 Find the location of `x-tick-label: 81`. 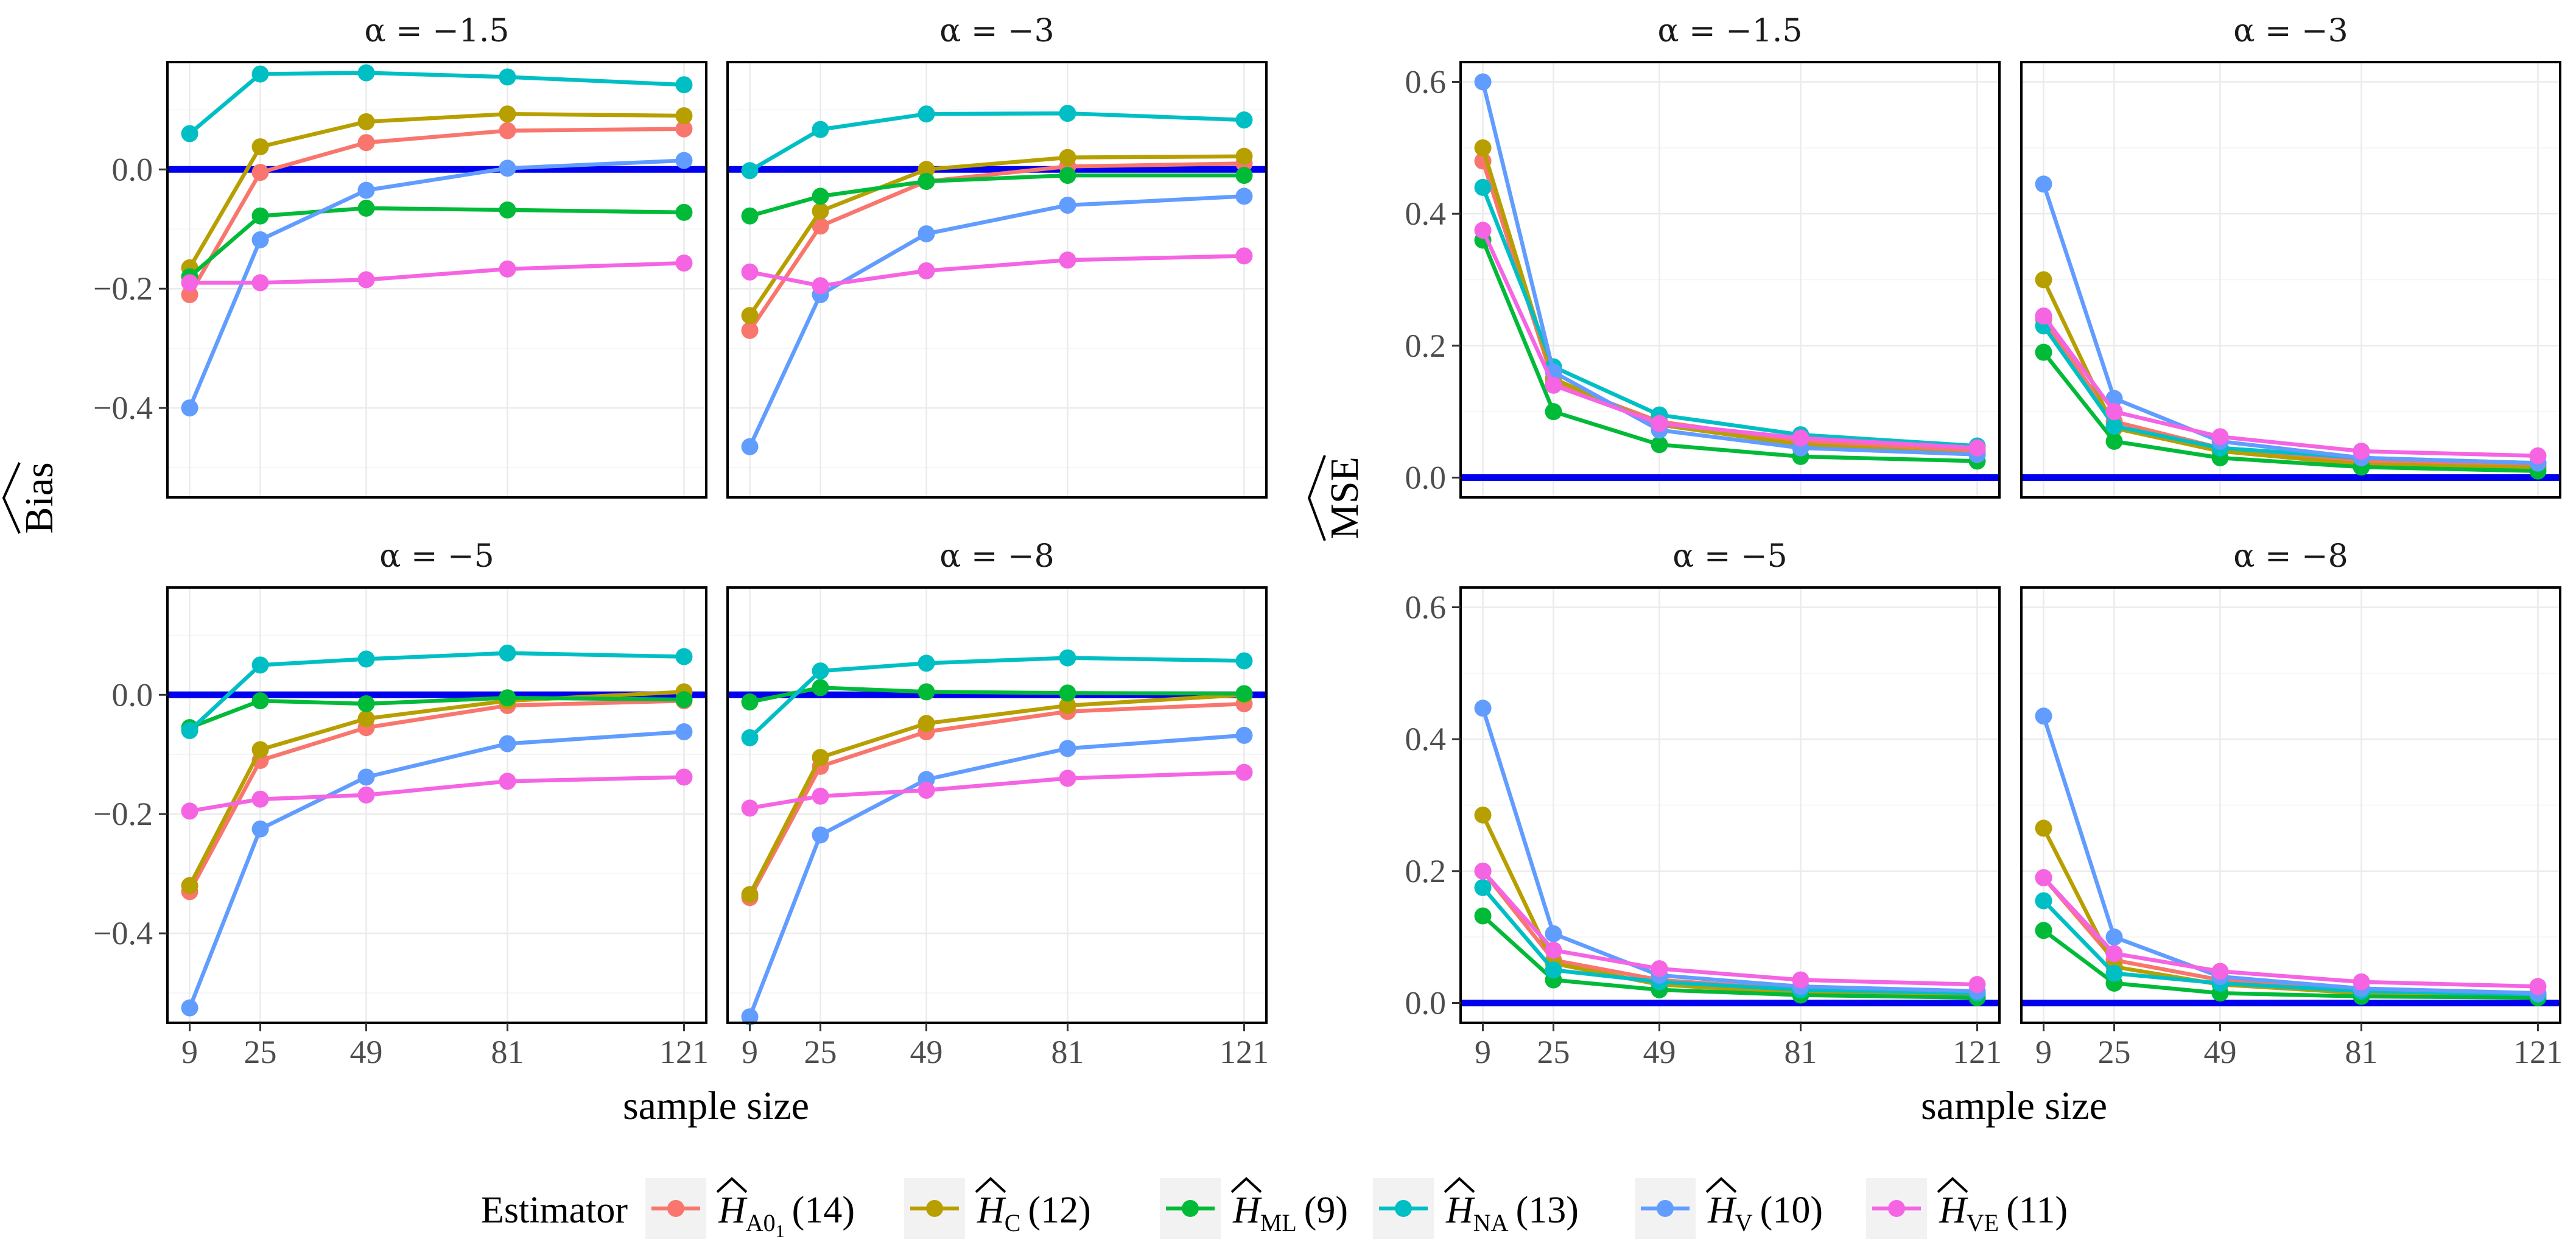

x-tick-label: 81 is located at coordinates (508, 1052).